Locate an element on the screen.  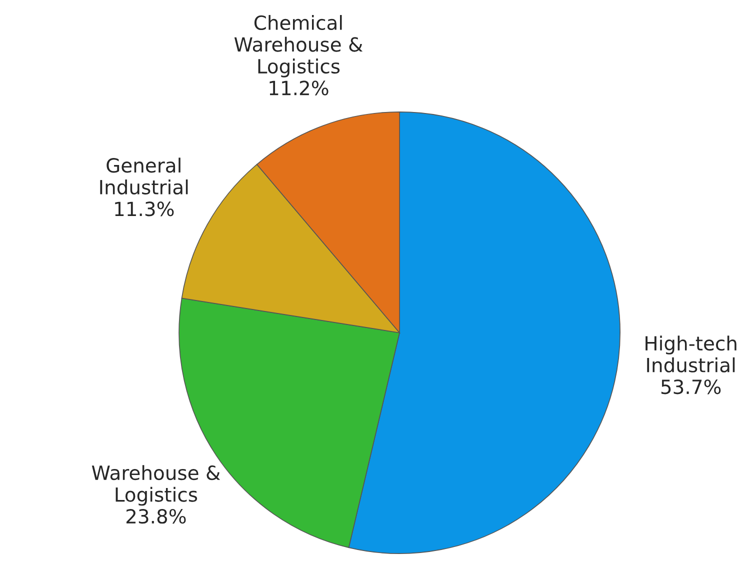
slice-label: Warehouse & Logistics is located at coordinates (156, 485).